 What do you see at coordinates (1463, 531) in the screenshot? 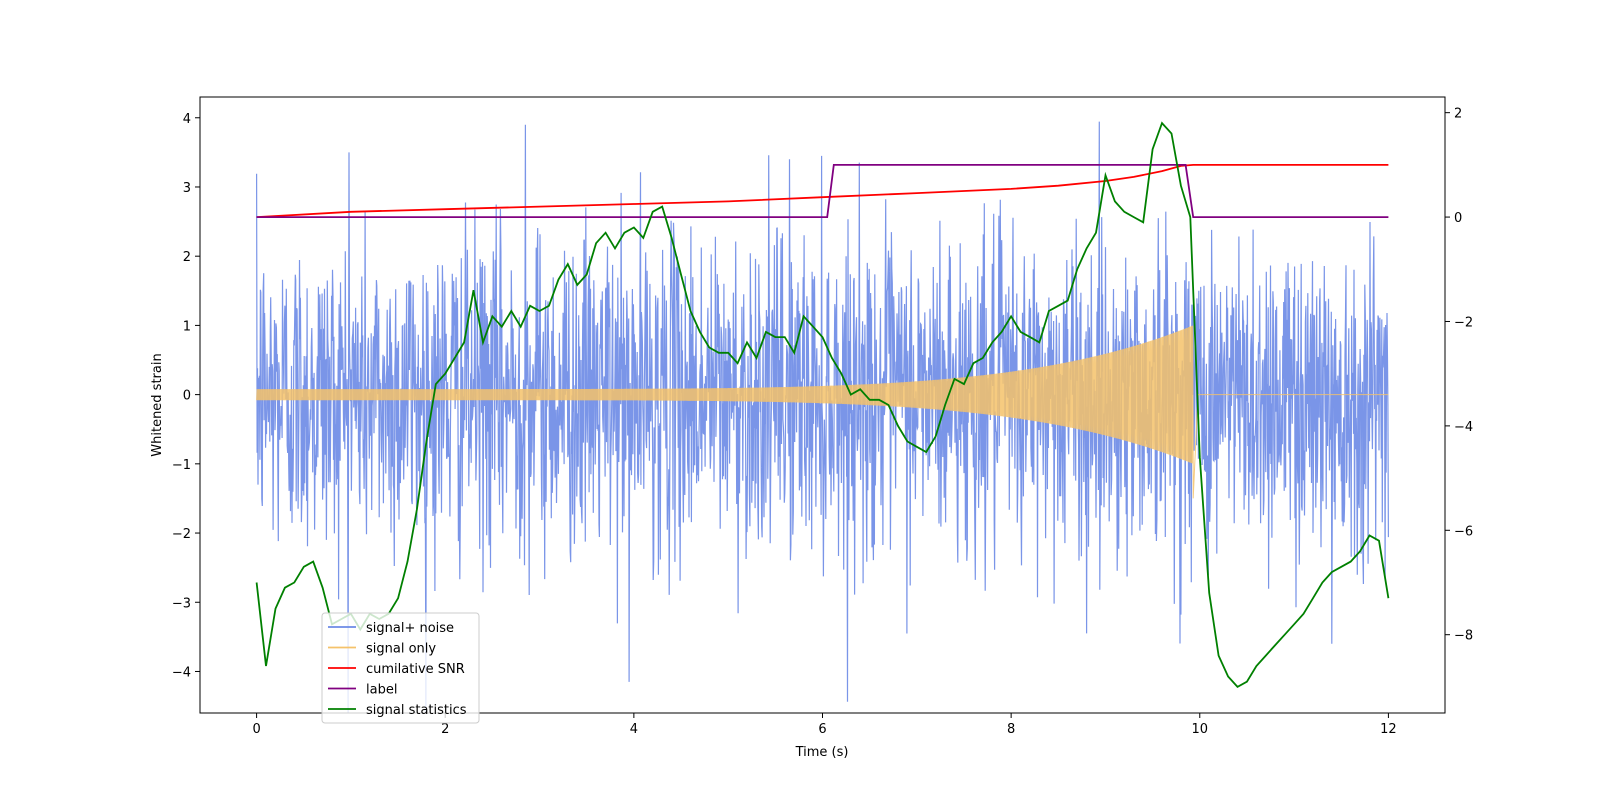
I see `y2-tick-label: −6` at bounding box center [1463, 531].